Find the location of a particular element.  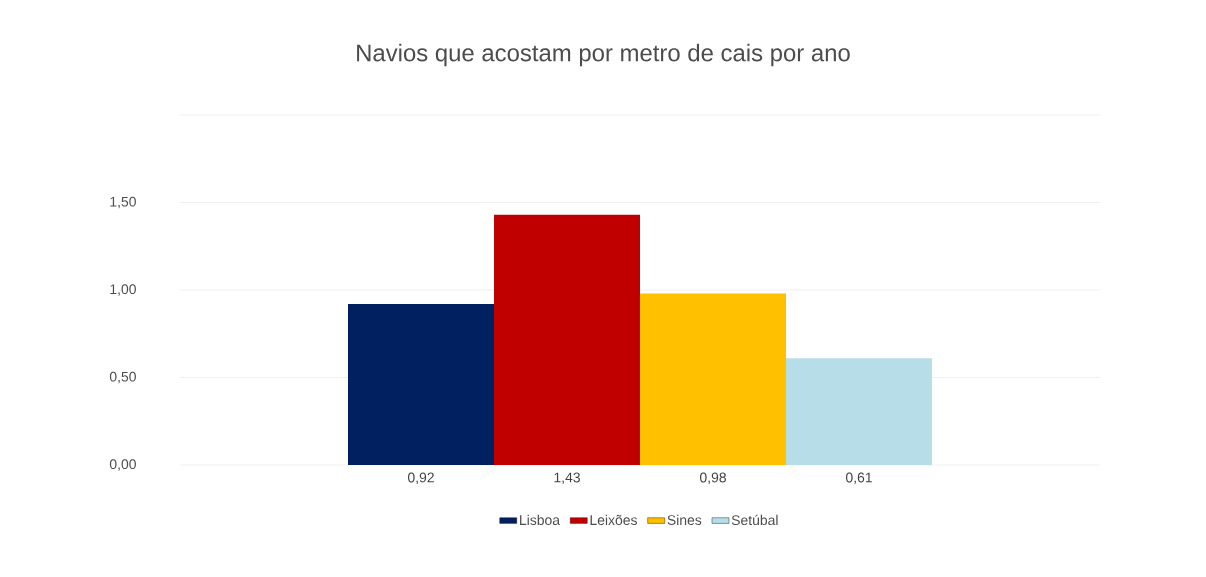

y-tick-label: 0,00 is located at coordinates (122, 465).